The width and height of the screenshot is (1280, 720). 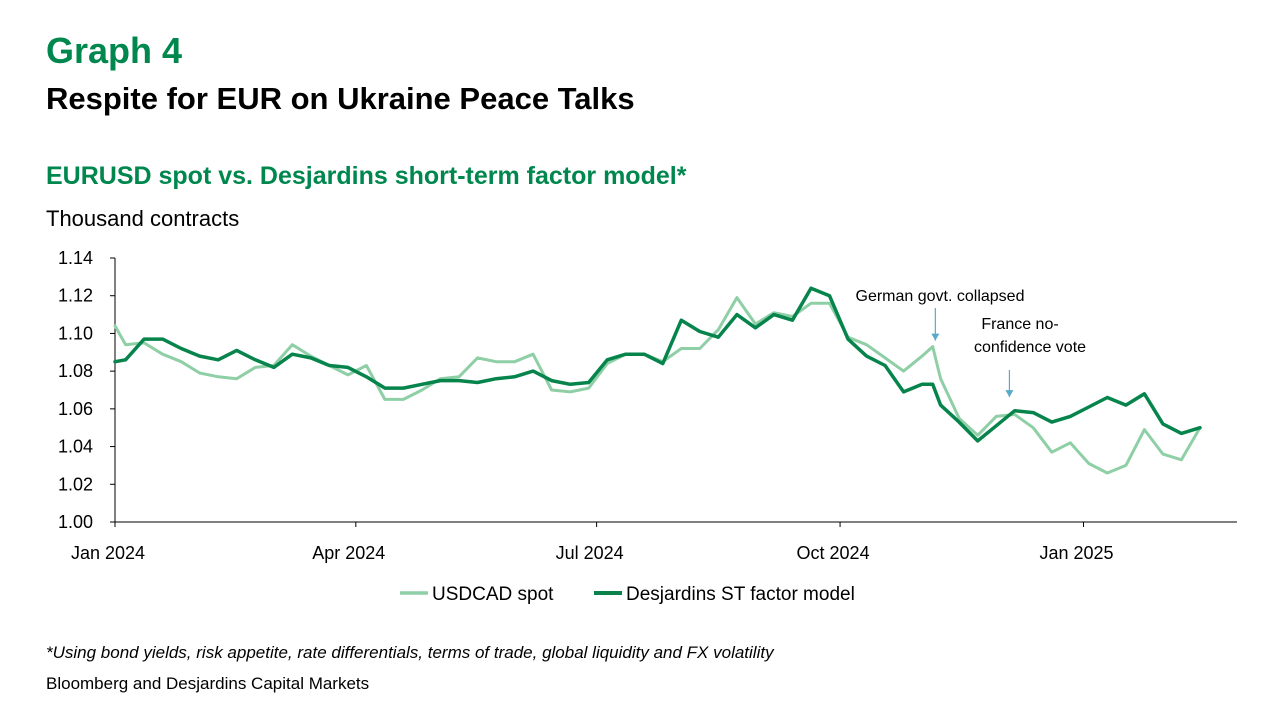 I want to click on legend-label-spot: USDCAD spot, so click(x=493, y=594).